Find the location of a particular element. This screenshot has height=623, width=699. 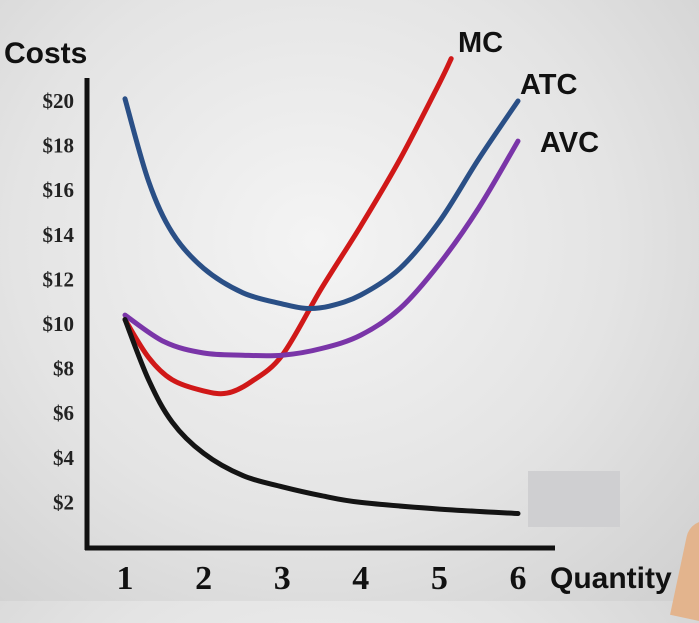

mc-label: MC is located at coordinates (480, 43).